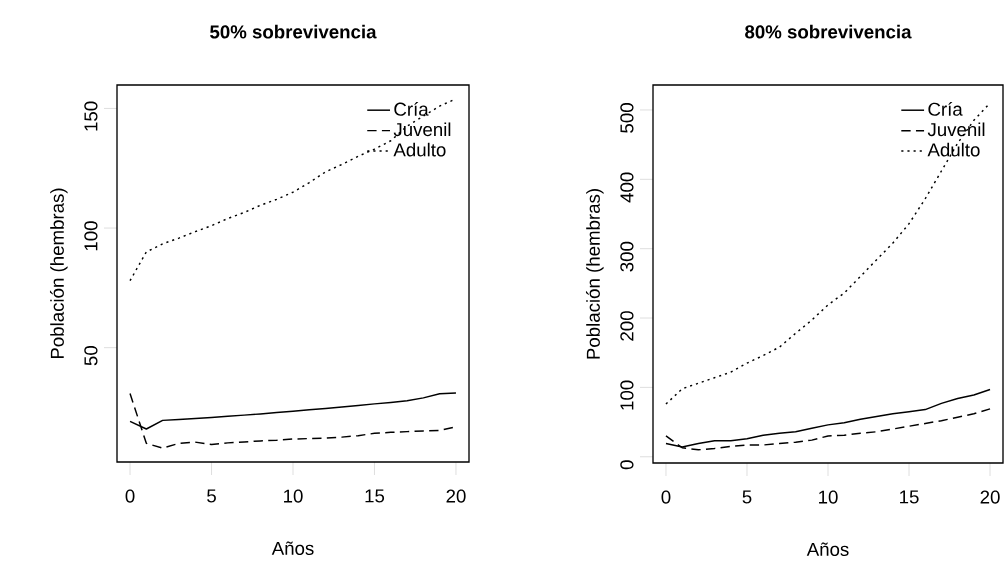 This screenshot has height=583, width=1007. Describe the element at coordinates (627, 118) in the screenshot. I see `y-tick-label: 500` at that location.